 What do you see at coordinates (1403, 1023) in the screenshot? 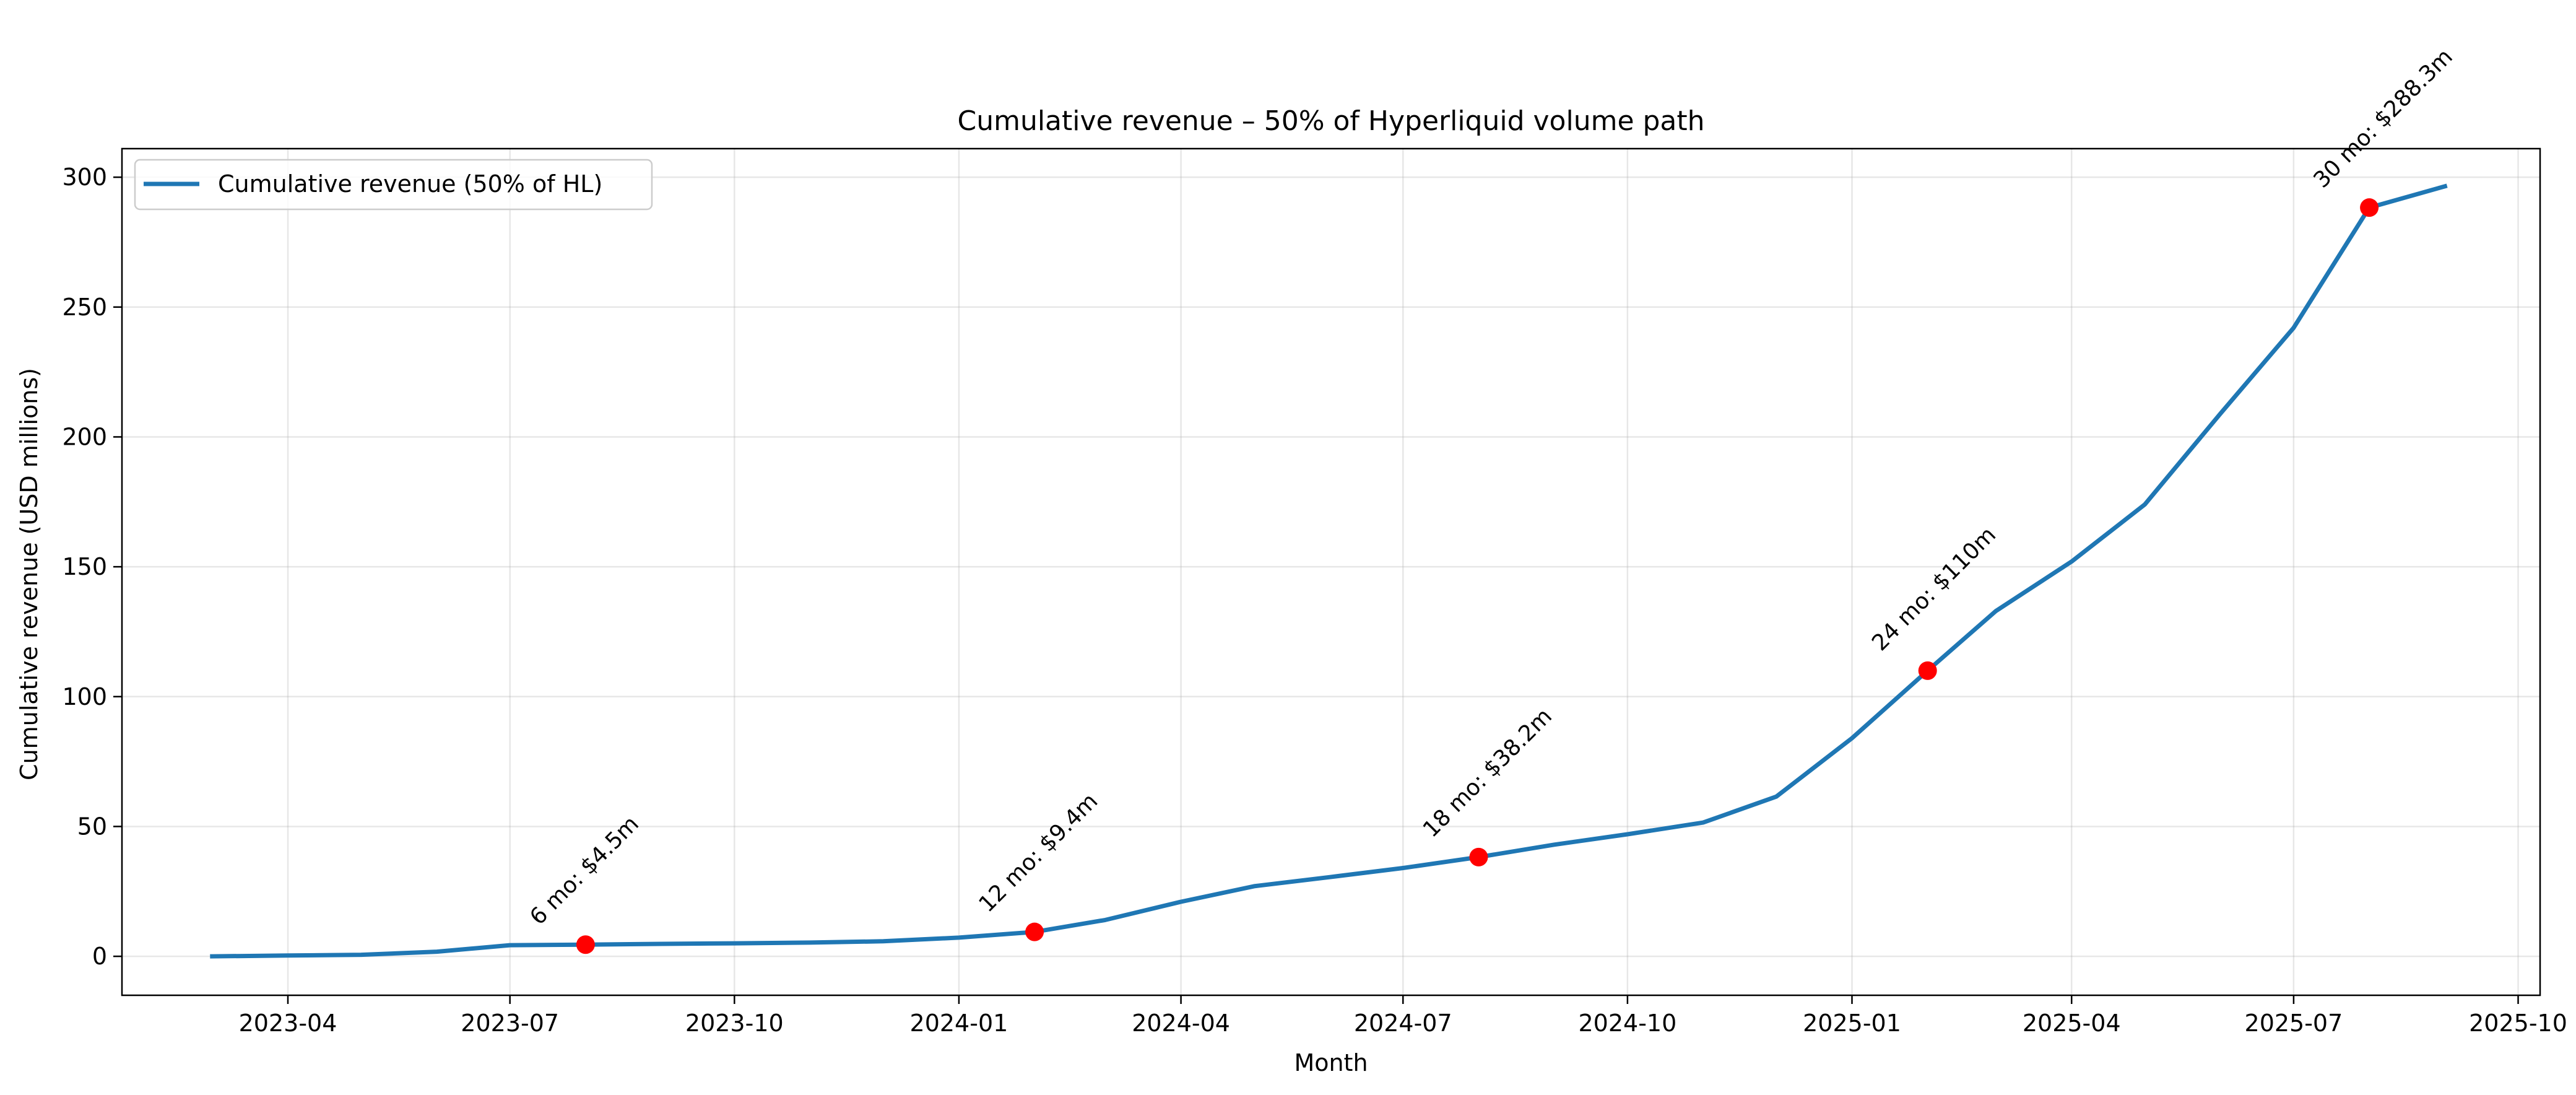
I see `x-tick-label: 2024-07` at bounding box center [1403, 1023].